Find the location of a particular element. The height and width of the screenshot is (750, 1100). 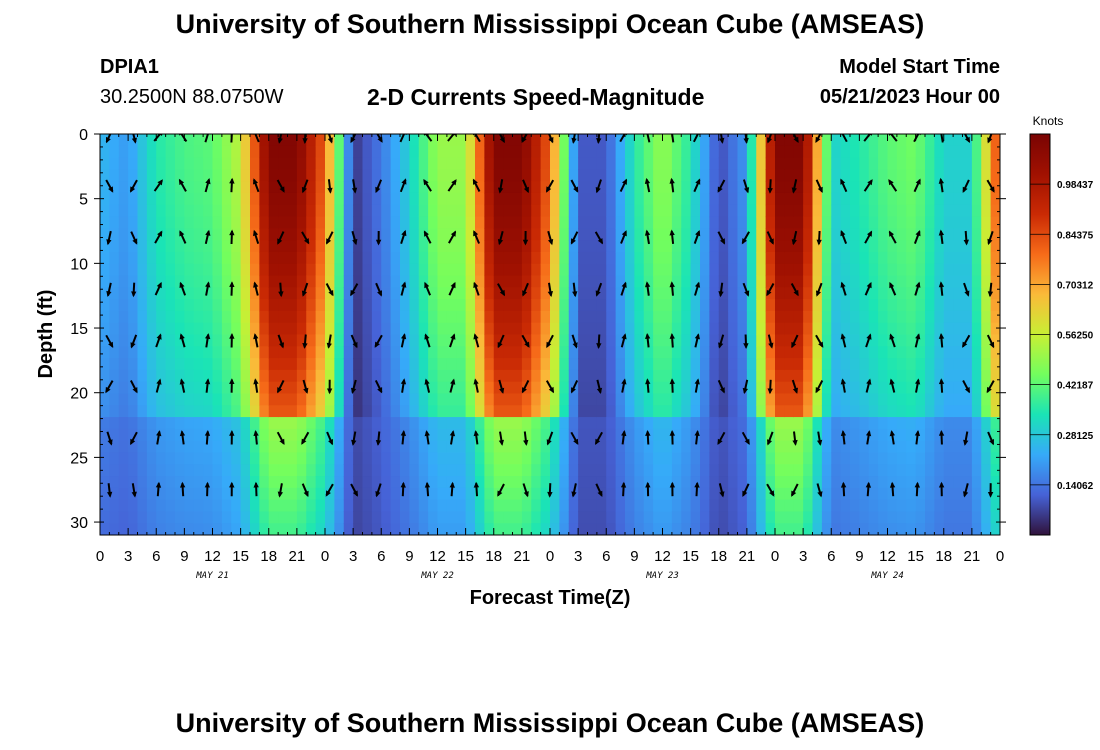

colorbar-tick-label: 0.28125 is located at coordinates (1075, 436).